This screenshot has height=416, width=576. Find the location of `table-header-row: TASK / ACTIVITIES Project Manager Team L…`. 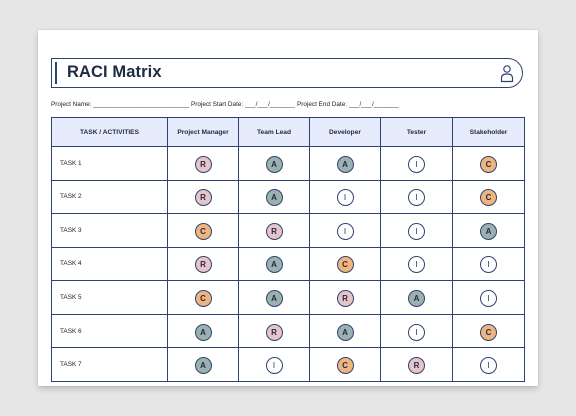

table-header-row: TASK / ACTIVITIES Project Manager Team L… is located at coordinates (288, 132).